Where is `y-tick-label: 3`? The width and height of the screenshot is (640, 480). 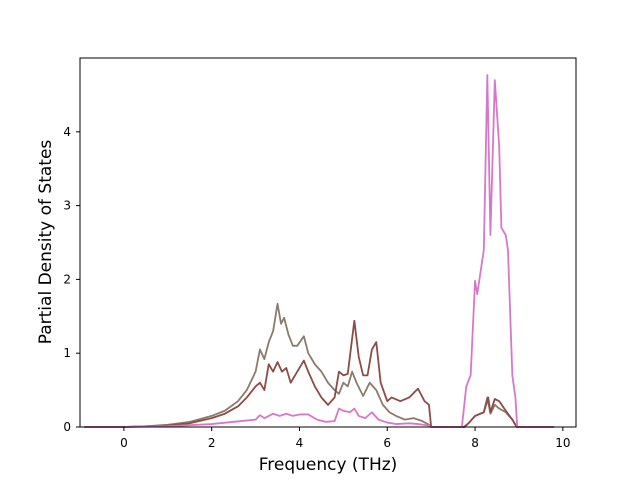
y-tick-label: 3 is located at coordinates (67, 206).